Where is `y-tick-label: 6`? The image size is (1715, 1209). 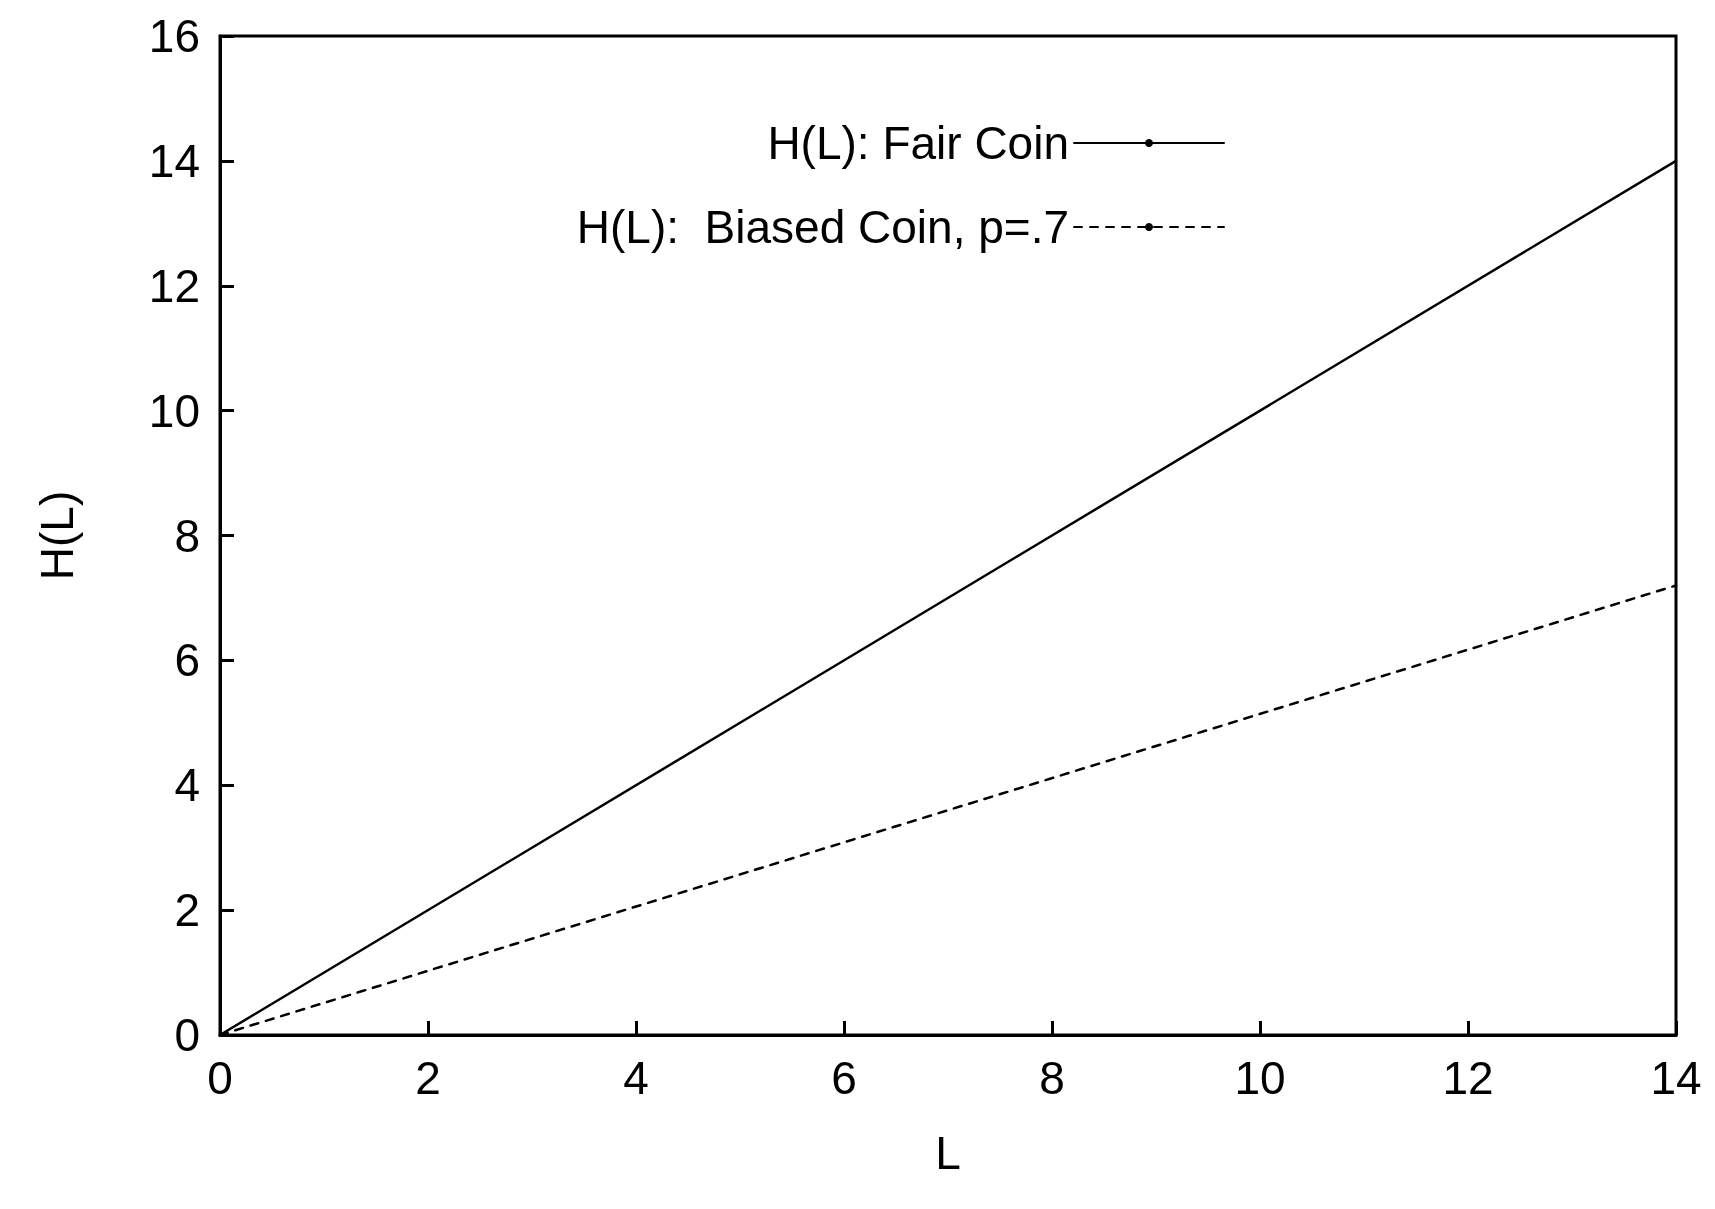 y-tick-label: 6 is located at coordinates (187, 660).